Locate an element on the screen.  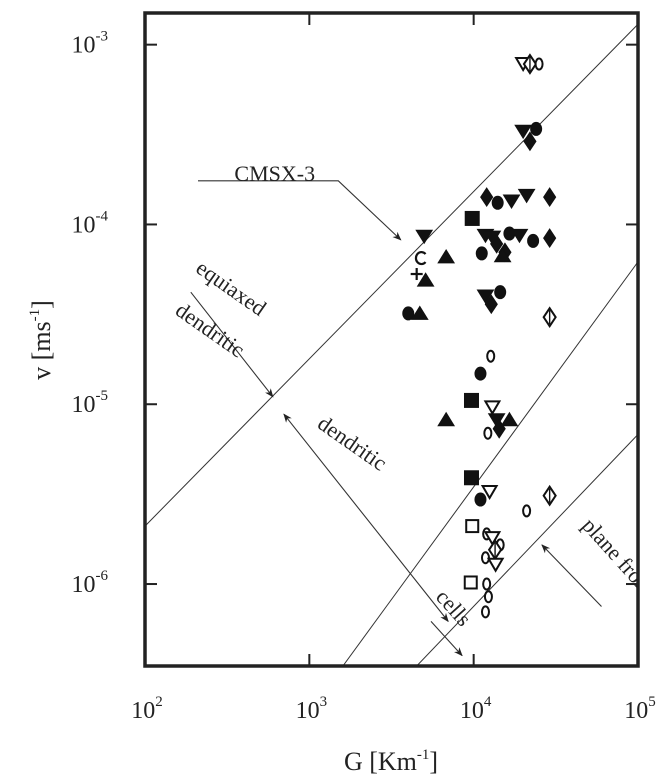
boundary-line is located at coordinates (527, 550).